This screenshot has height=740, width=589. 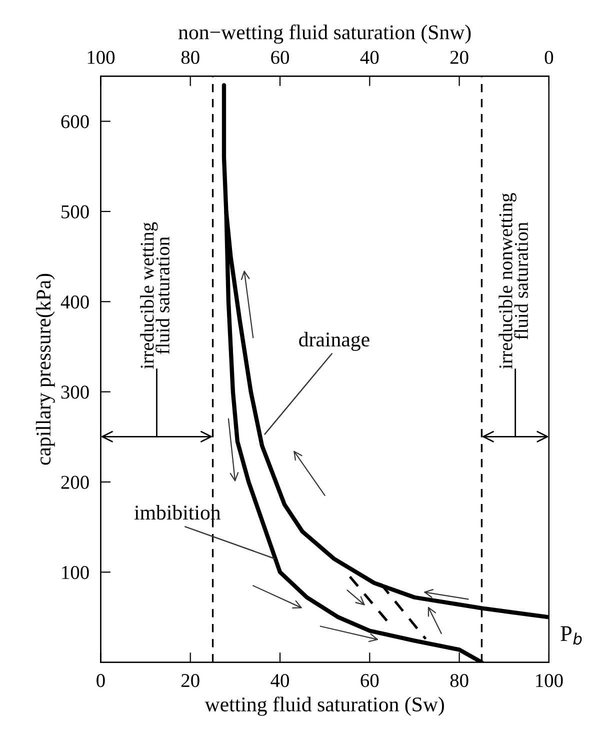 I want to click on annotation: imbibition, so click(x=177, y=512).